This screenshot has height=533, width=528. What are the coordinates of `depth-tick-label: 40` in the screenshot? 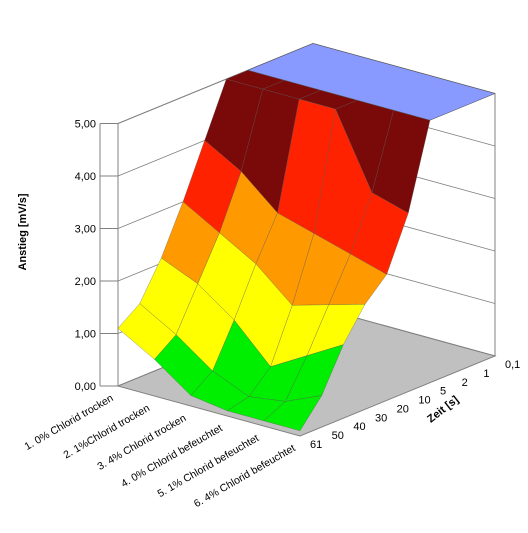 It's located at (359, 427).